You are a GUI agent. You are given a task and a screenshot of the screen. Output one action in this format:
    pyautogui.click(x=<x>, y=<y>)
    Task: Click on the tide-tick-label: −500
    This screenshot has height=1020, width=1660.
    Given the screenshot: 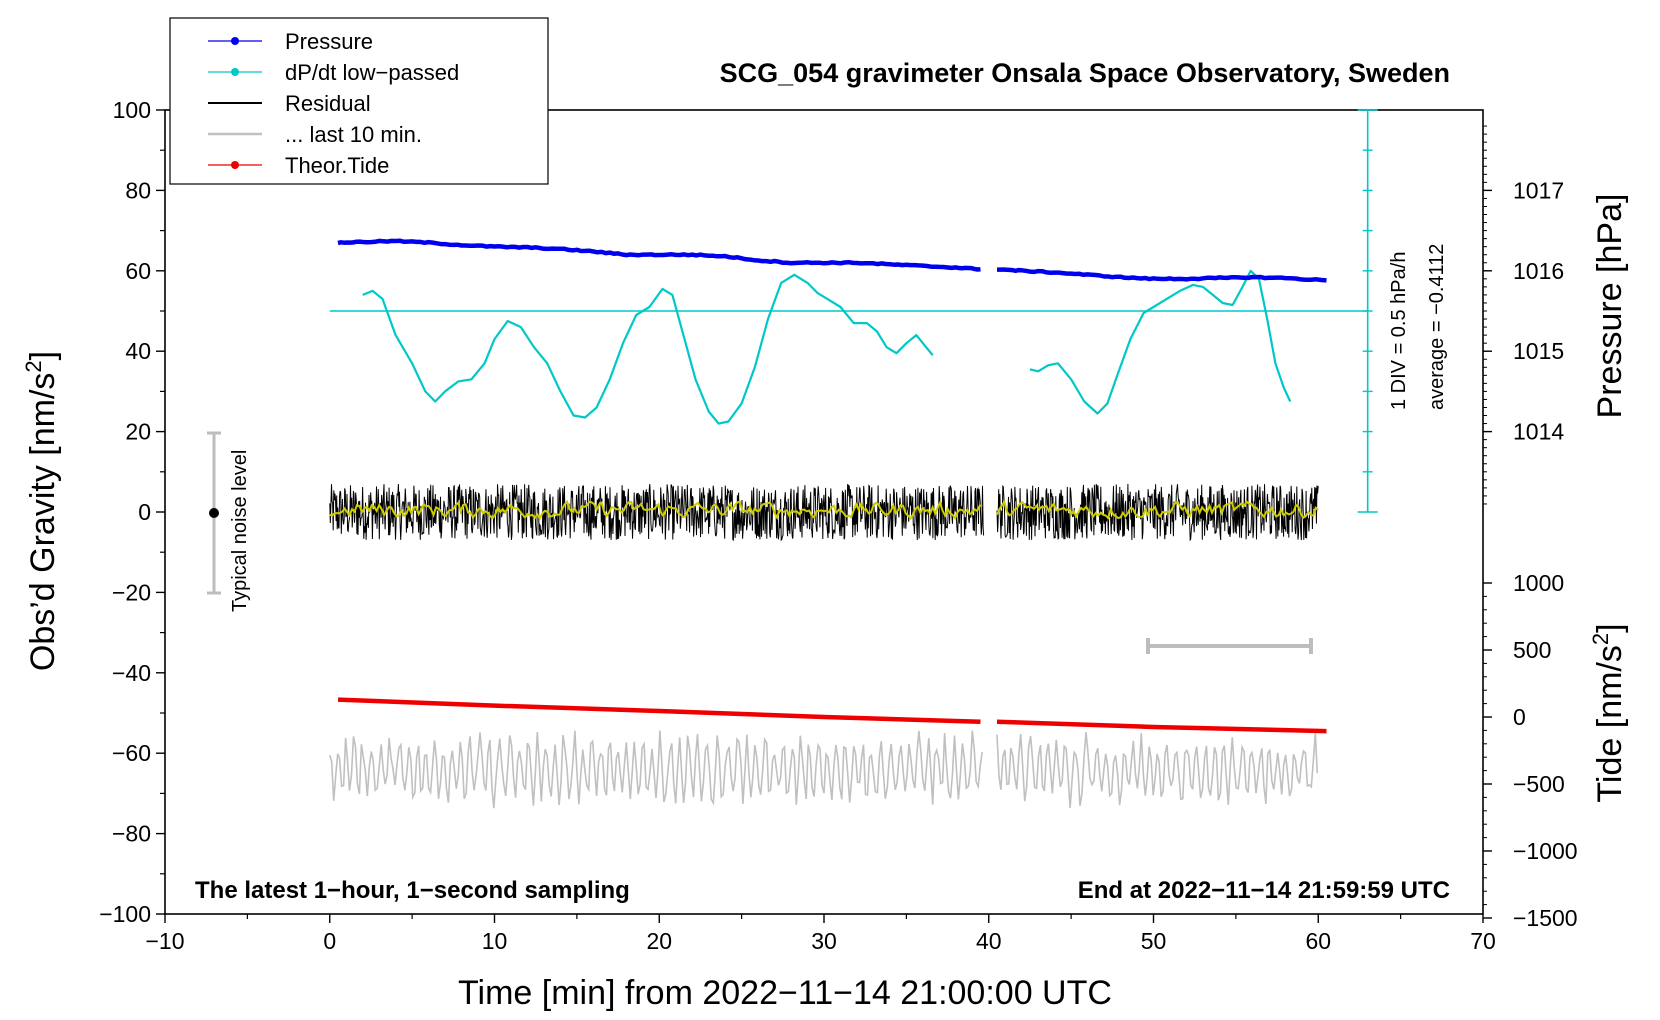 What is the action you would take?
    pyautogui.click(x=1539, y=784)
    